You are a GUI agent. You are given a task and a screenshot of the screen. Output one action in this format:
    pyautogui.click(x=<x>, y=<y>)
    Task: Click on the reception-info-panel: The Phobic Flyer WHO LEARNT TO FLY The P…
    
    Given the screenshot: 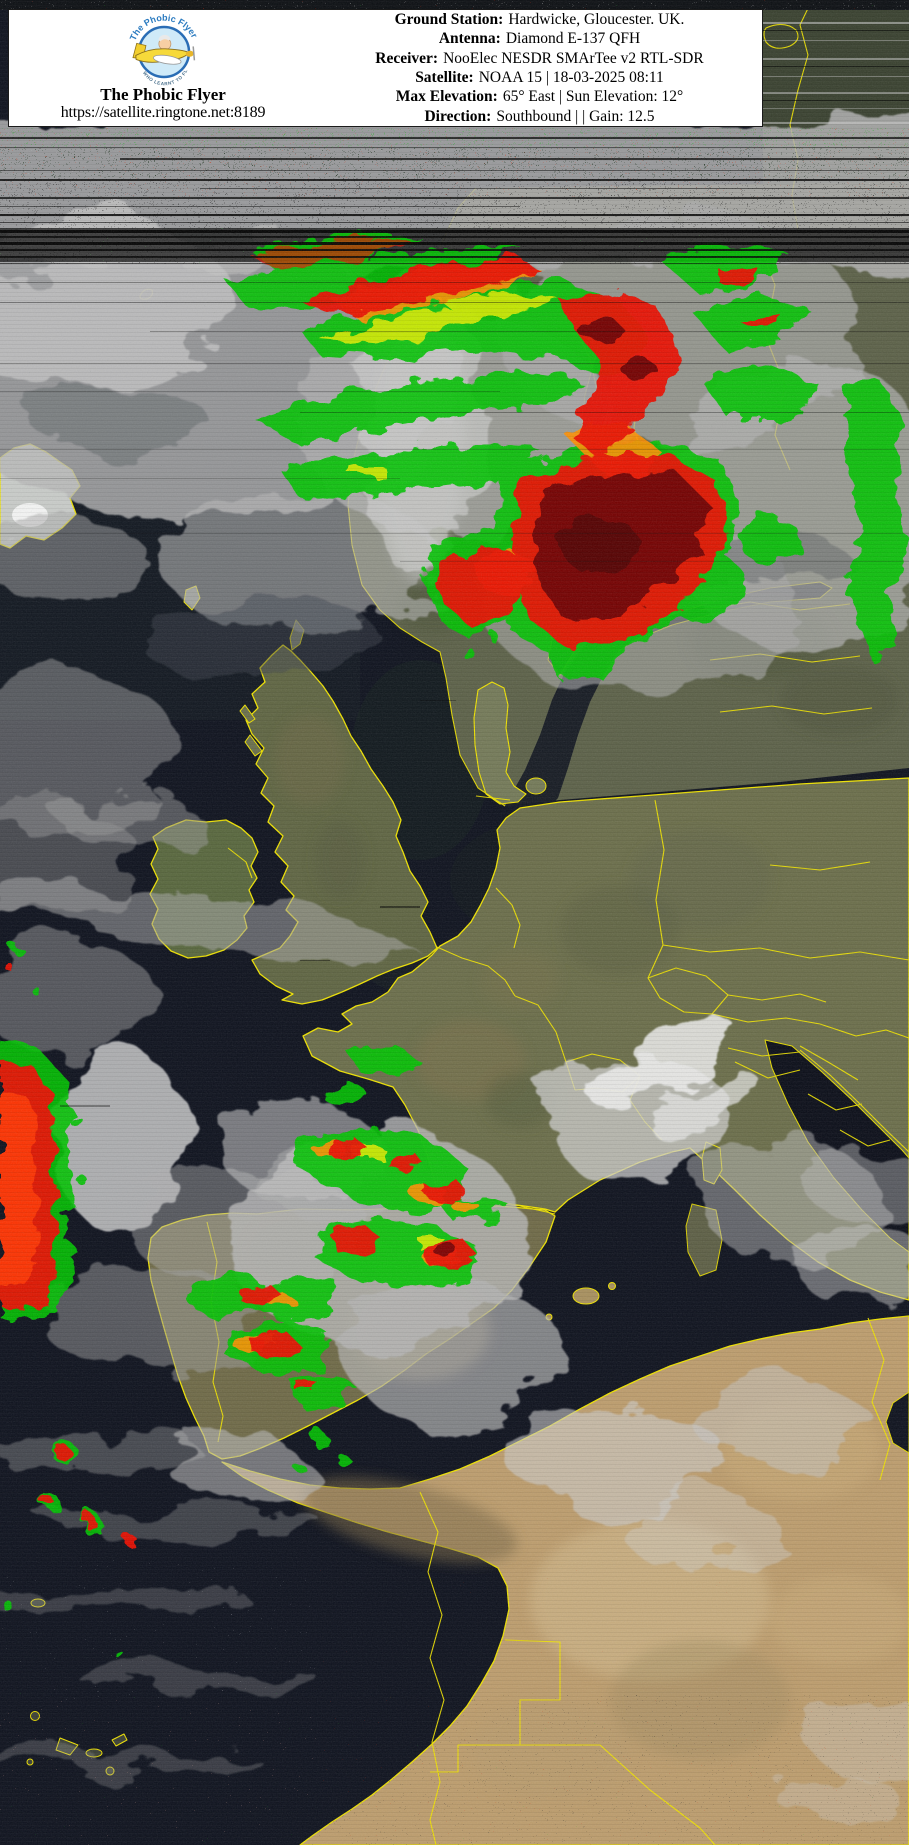 What is the action you would take?
    pyautogui.click(x=385, y=68)
    